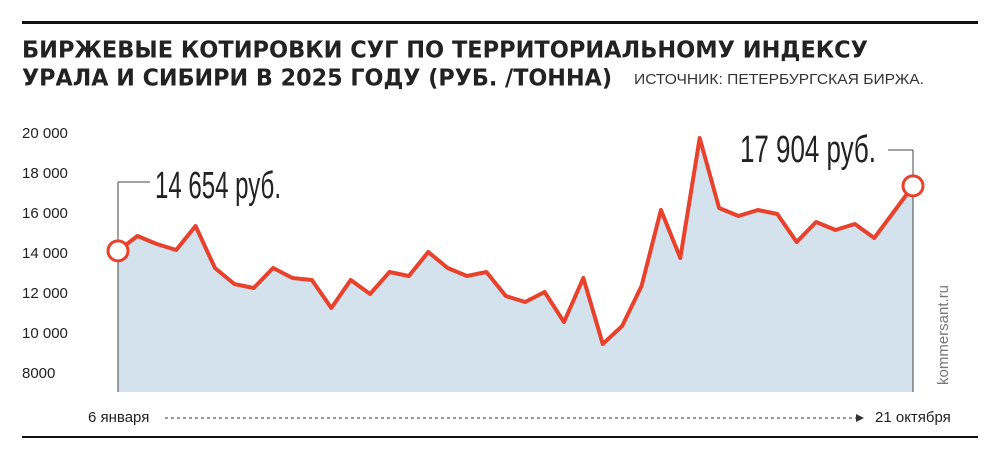 The image size is (1000, 461). Describe the element at coordinates (45, 333) in the screenshot. I see `y-tick-label: 10 000` at that location.